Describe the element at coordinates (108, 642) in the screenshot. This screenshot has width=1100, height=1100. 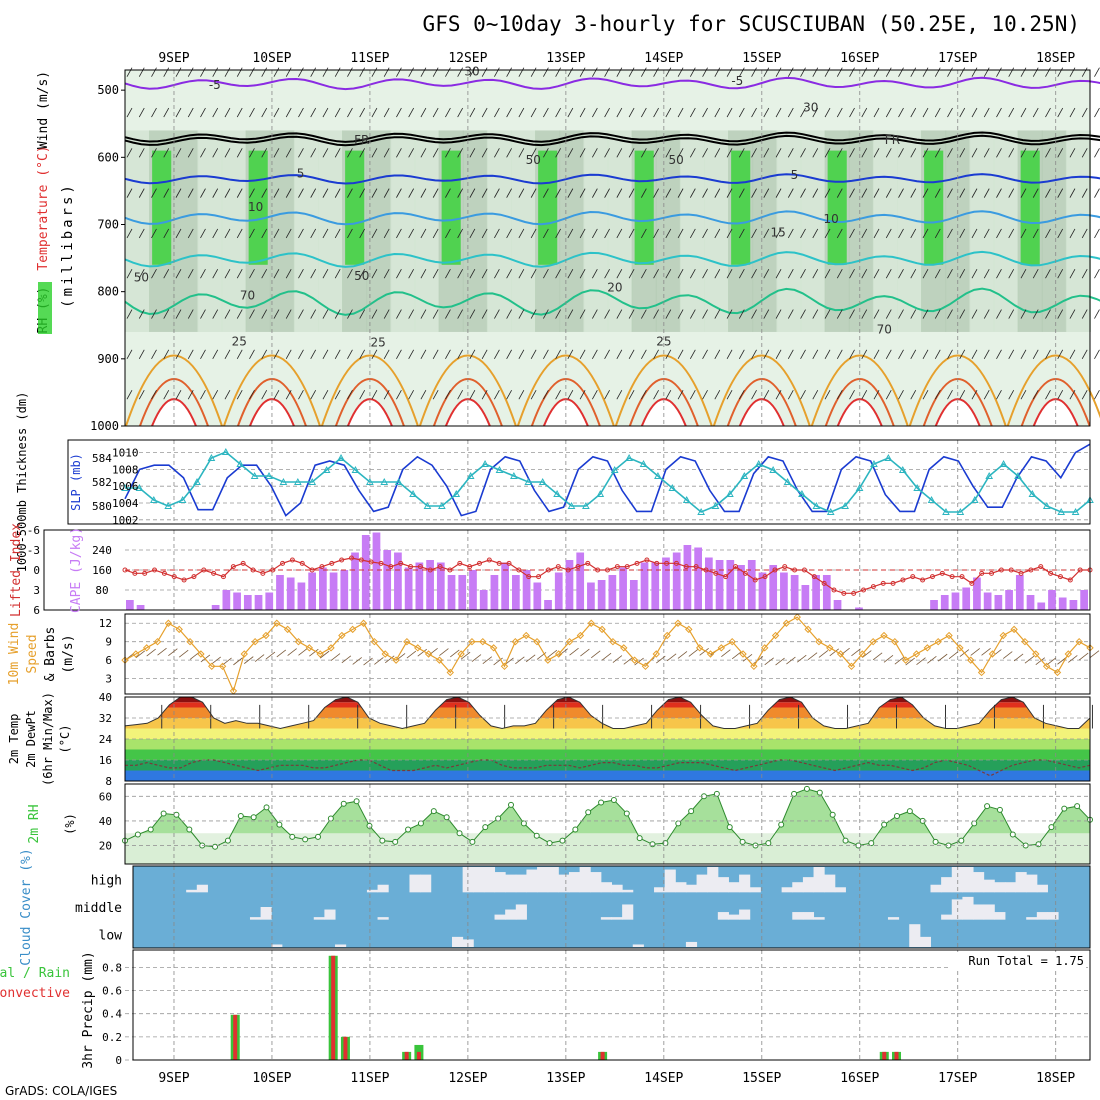
I see `wind-tick-label: 9` at that location.